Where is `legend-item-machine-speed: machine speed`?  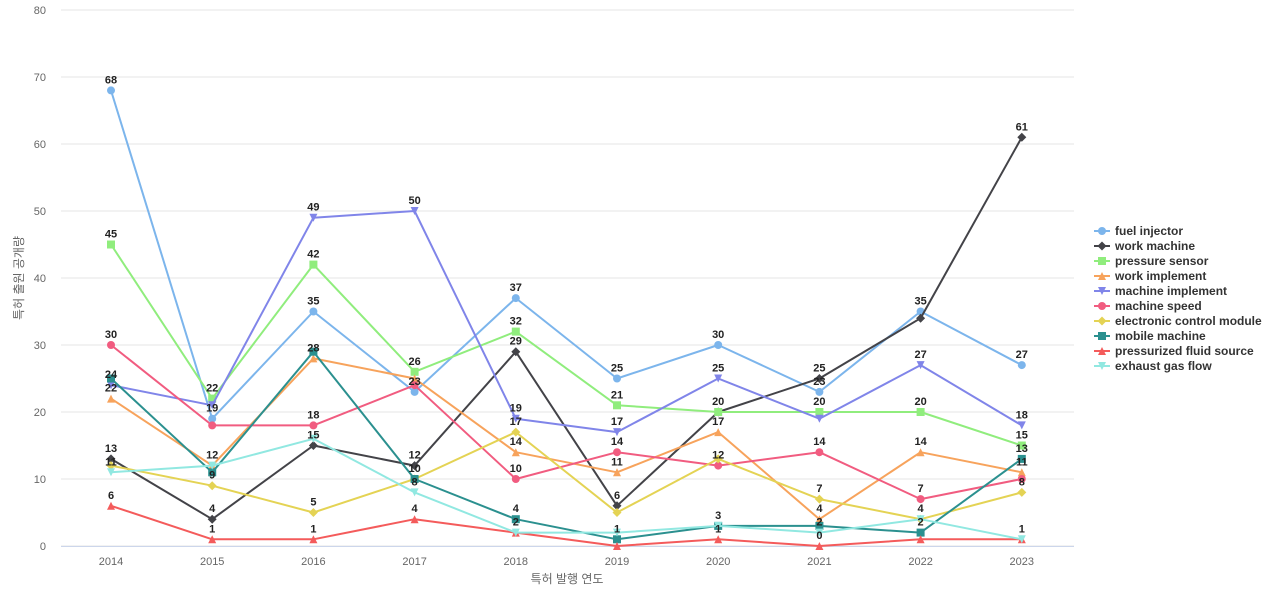
legend-item-machine-speed: machine speed is located at coordinates (1148, 306).